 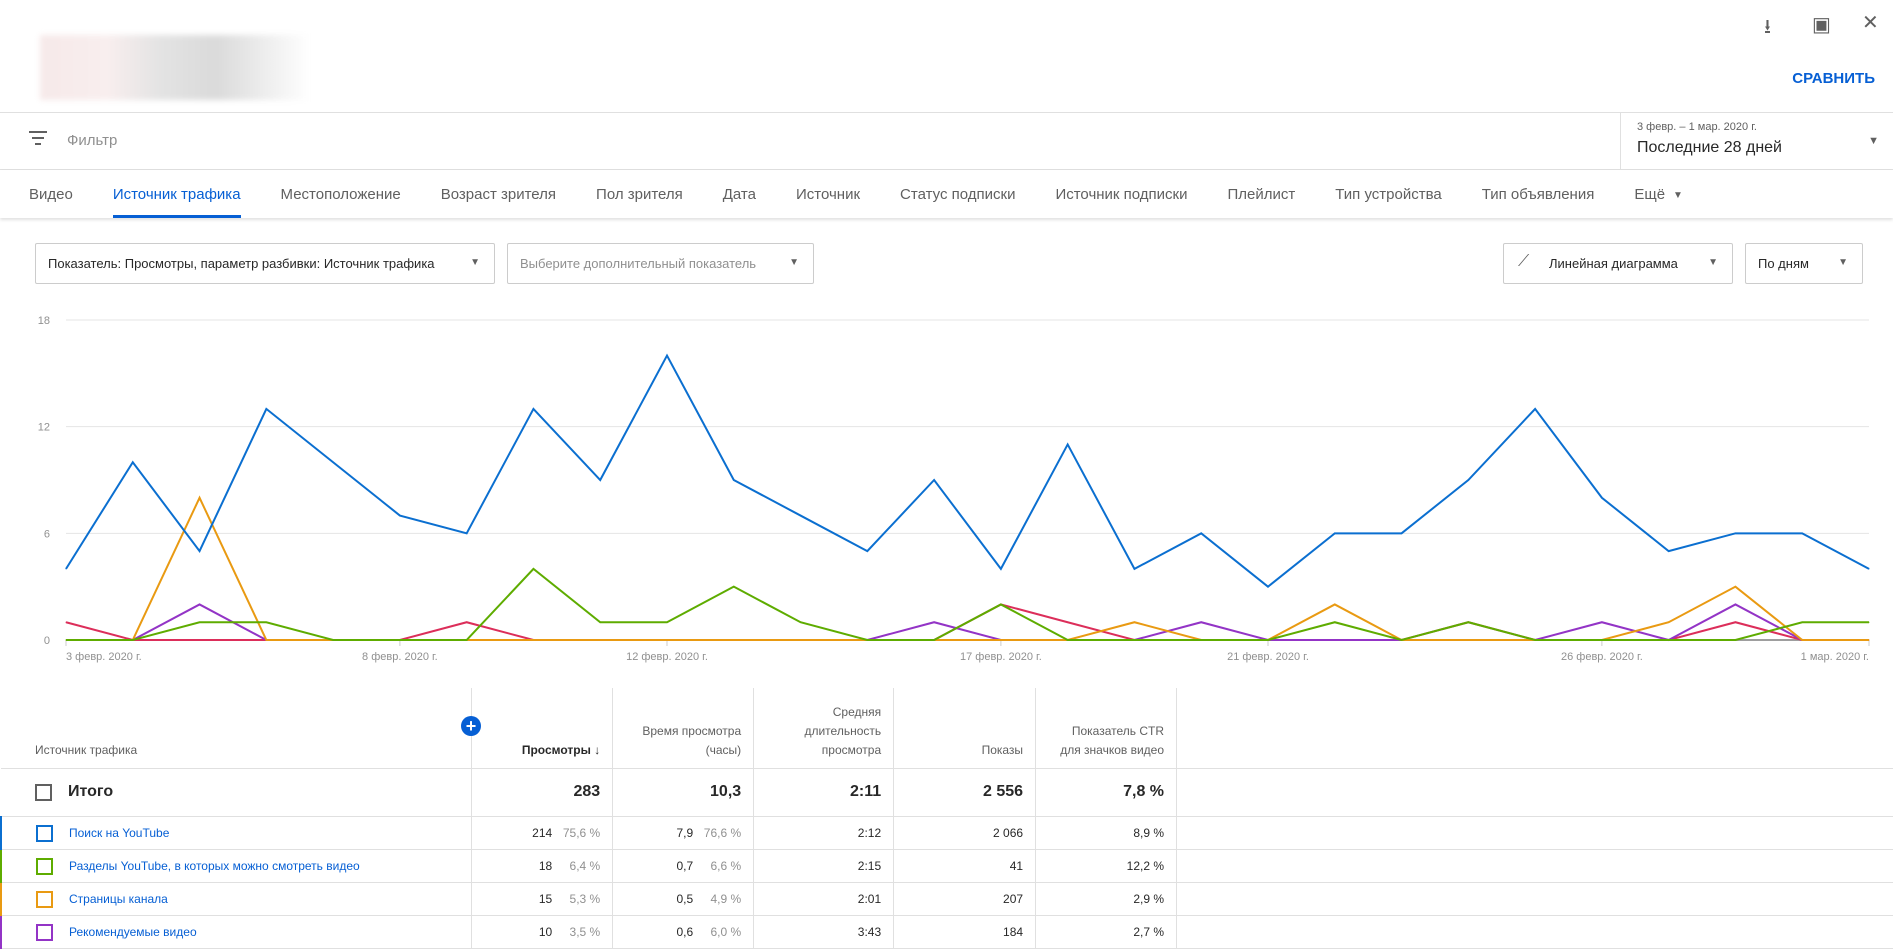 I want to click on y-tick-label: 12, so click(x=44, y=428).